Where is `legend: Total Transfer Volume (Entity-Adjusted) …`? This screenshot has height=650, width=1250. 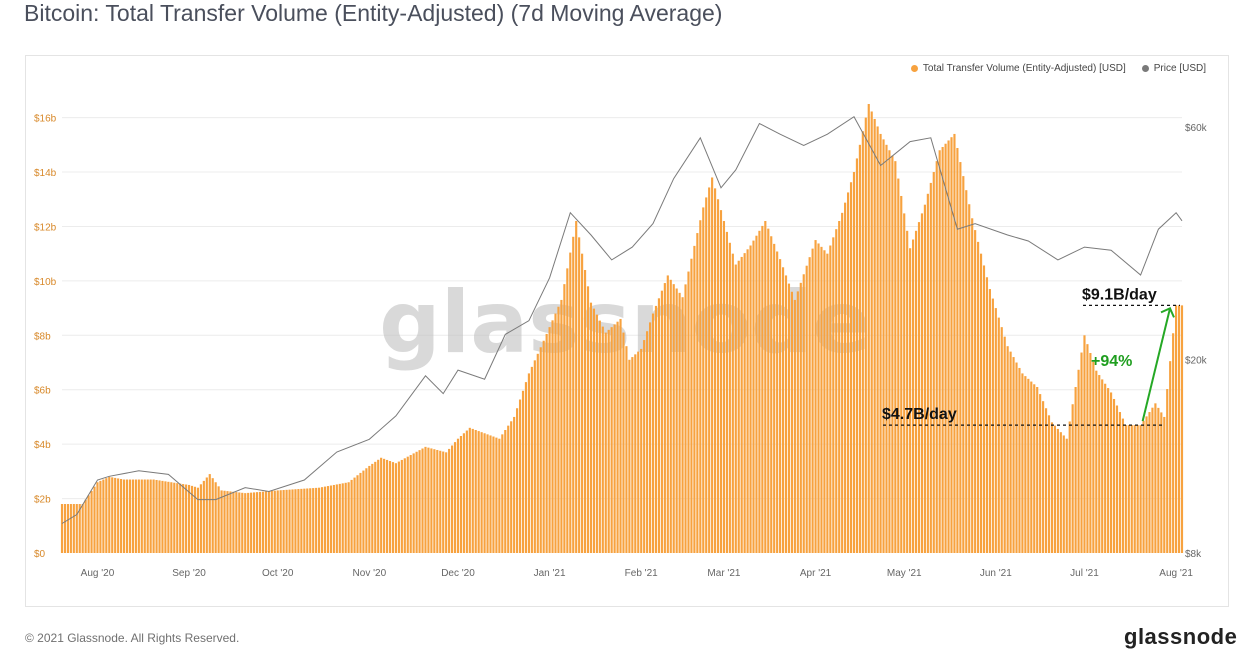 legend: Total Transfer Volume (Entity-Adjusted) … is located at coordinates (1058, 68).